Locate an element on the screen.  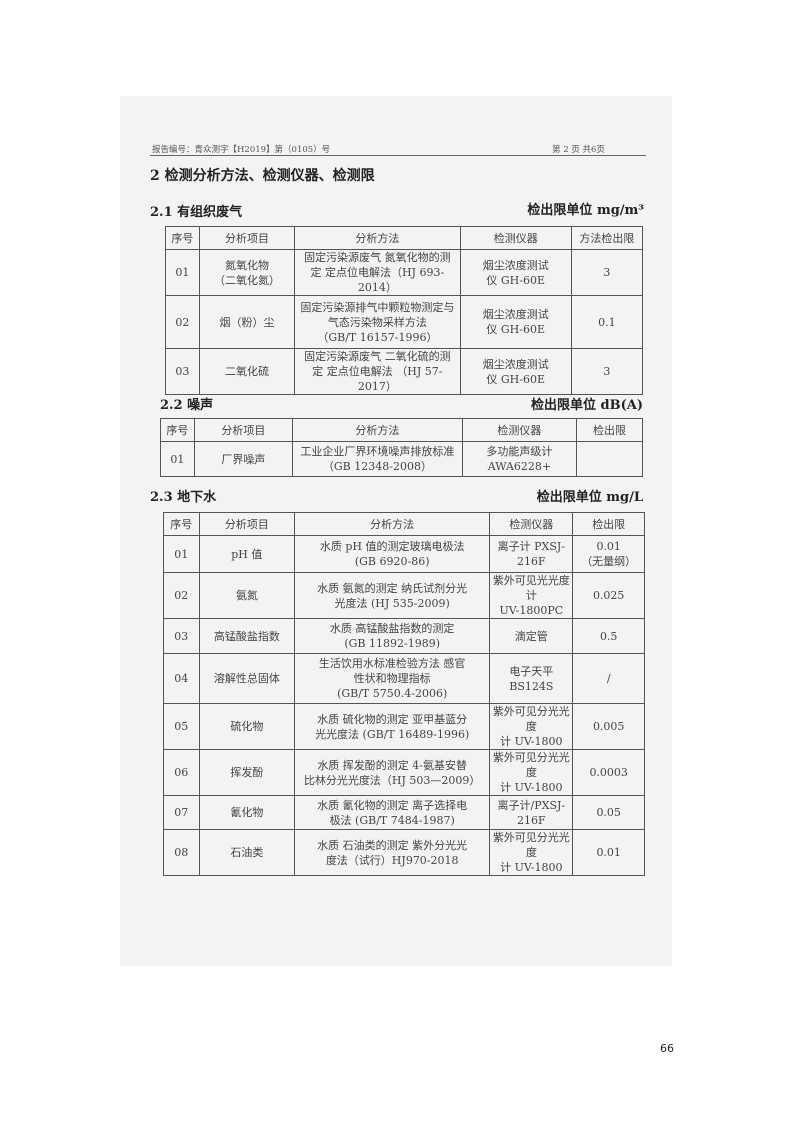
table-cell: 0.0003 is located at coordinates (608, 772).